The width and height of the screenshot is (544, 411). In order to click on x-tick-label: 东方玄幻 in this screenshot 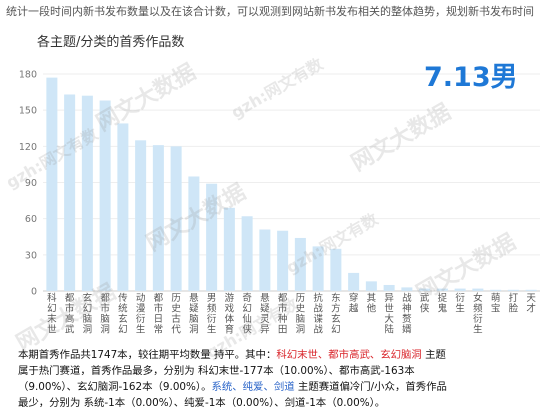, I will do `click(336, 314)`.